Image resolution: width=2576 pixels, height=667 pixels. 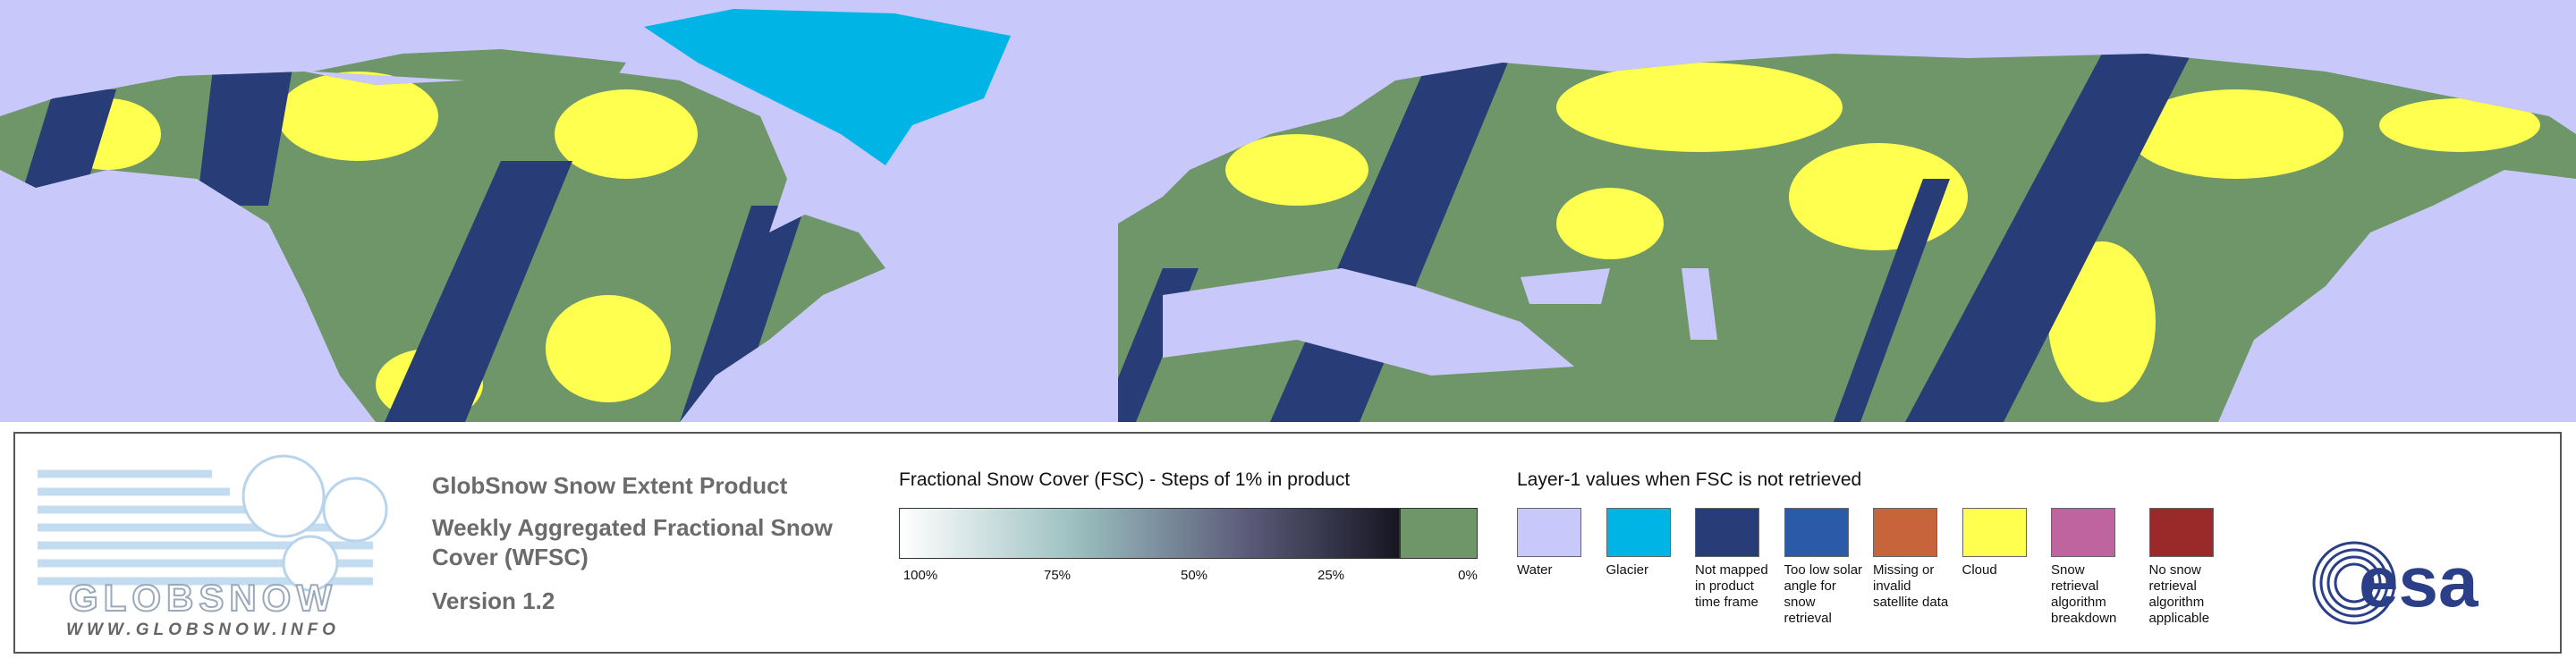 What do you see at coordinates (493, 601) in the screenshot?
I see `product-version: Version 1.2` at bounding box center [493, 601].